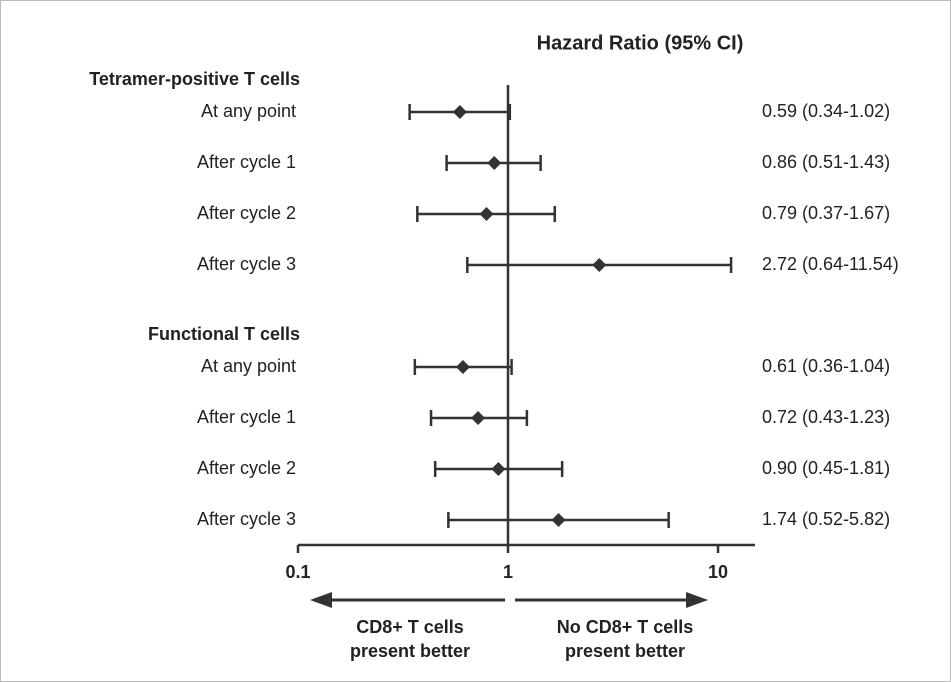 This screenshot has height=682, width=951. I want to click on group-header: Tetramer-positive T cells, so click(194, 79).